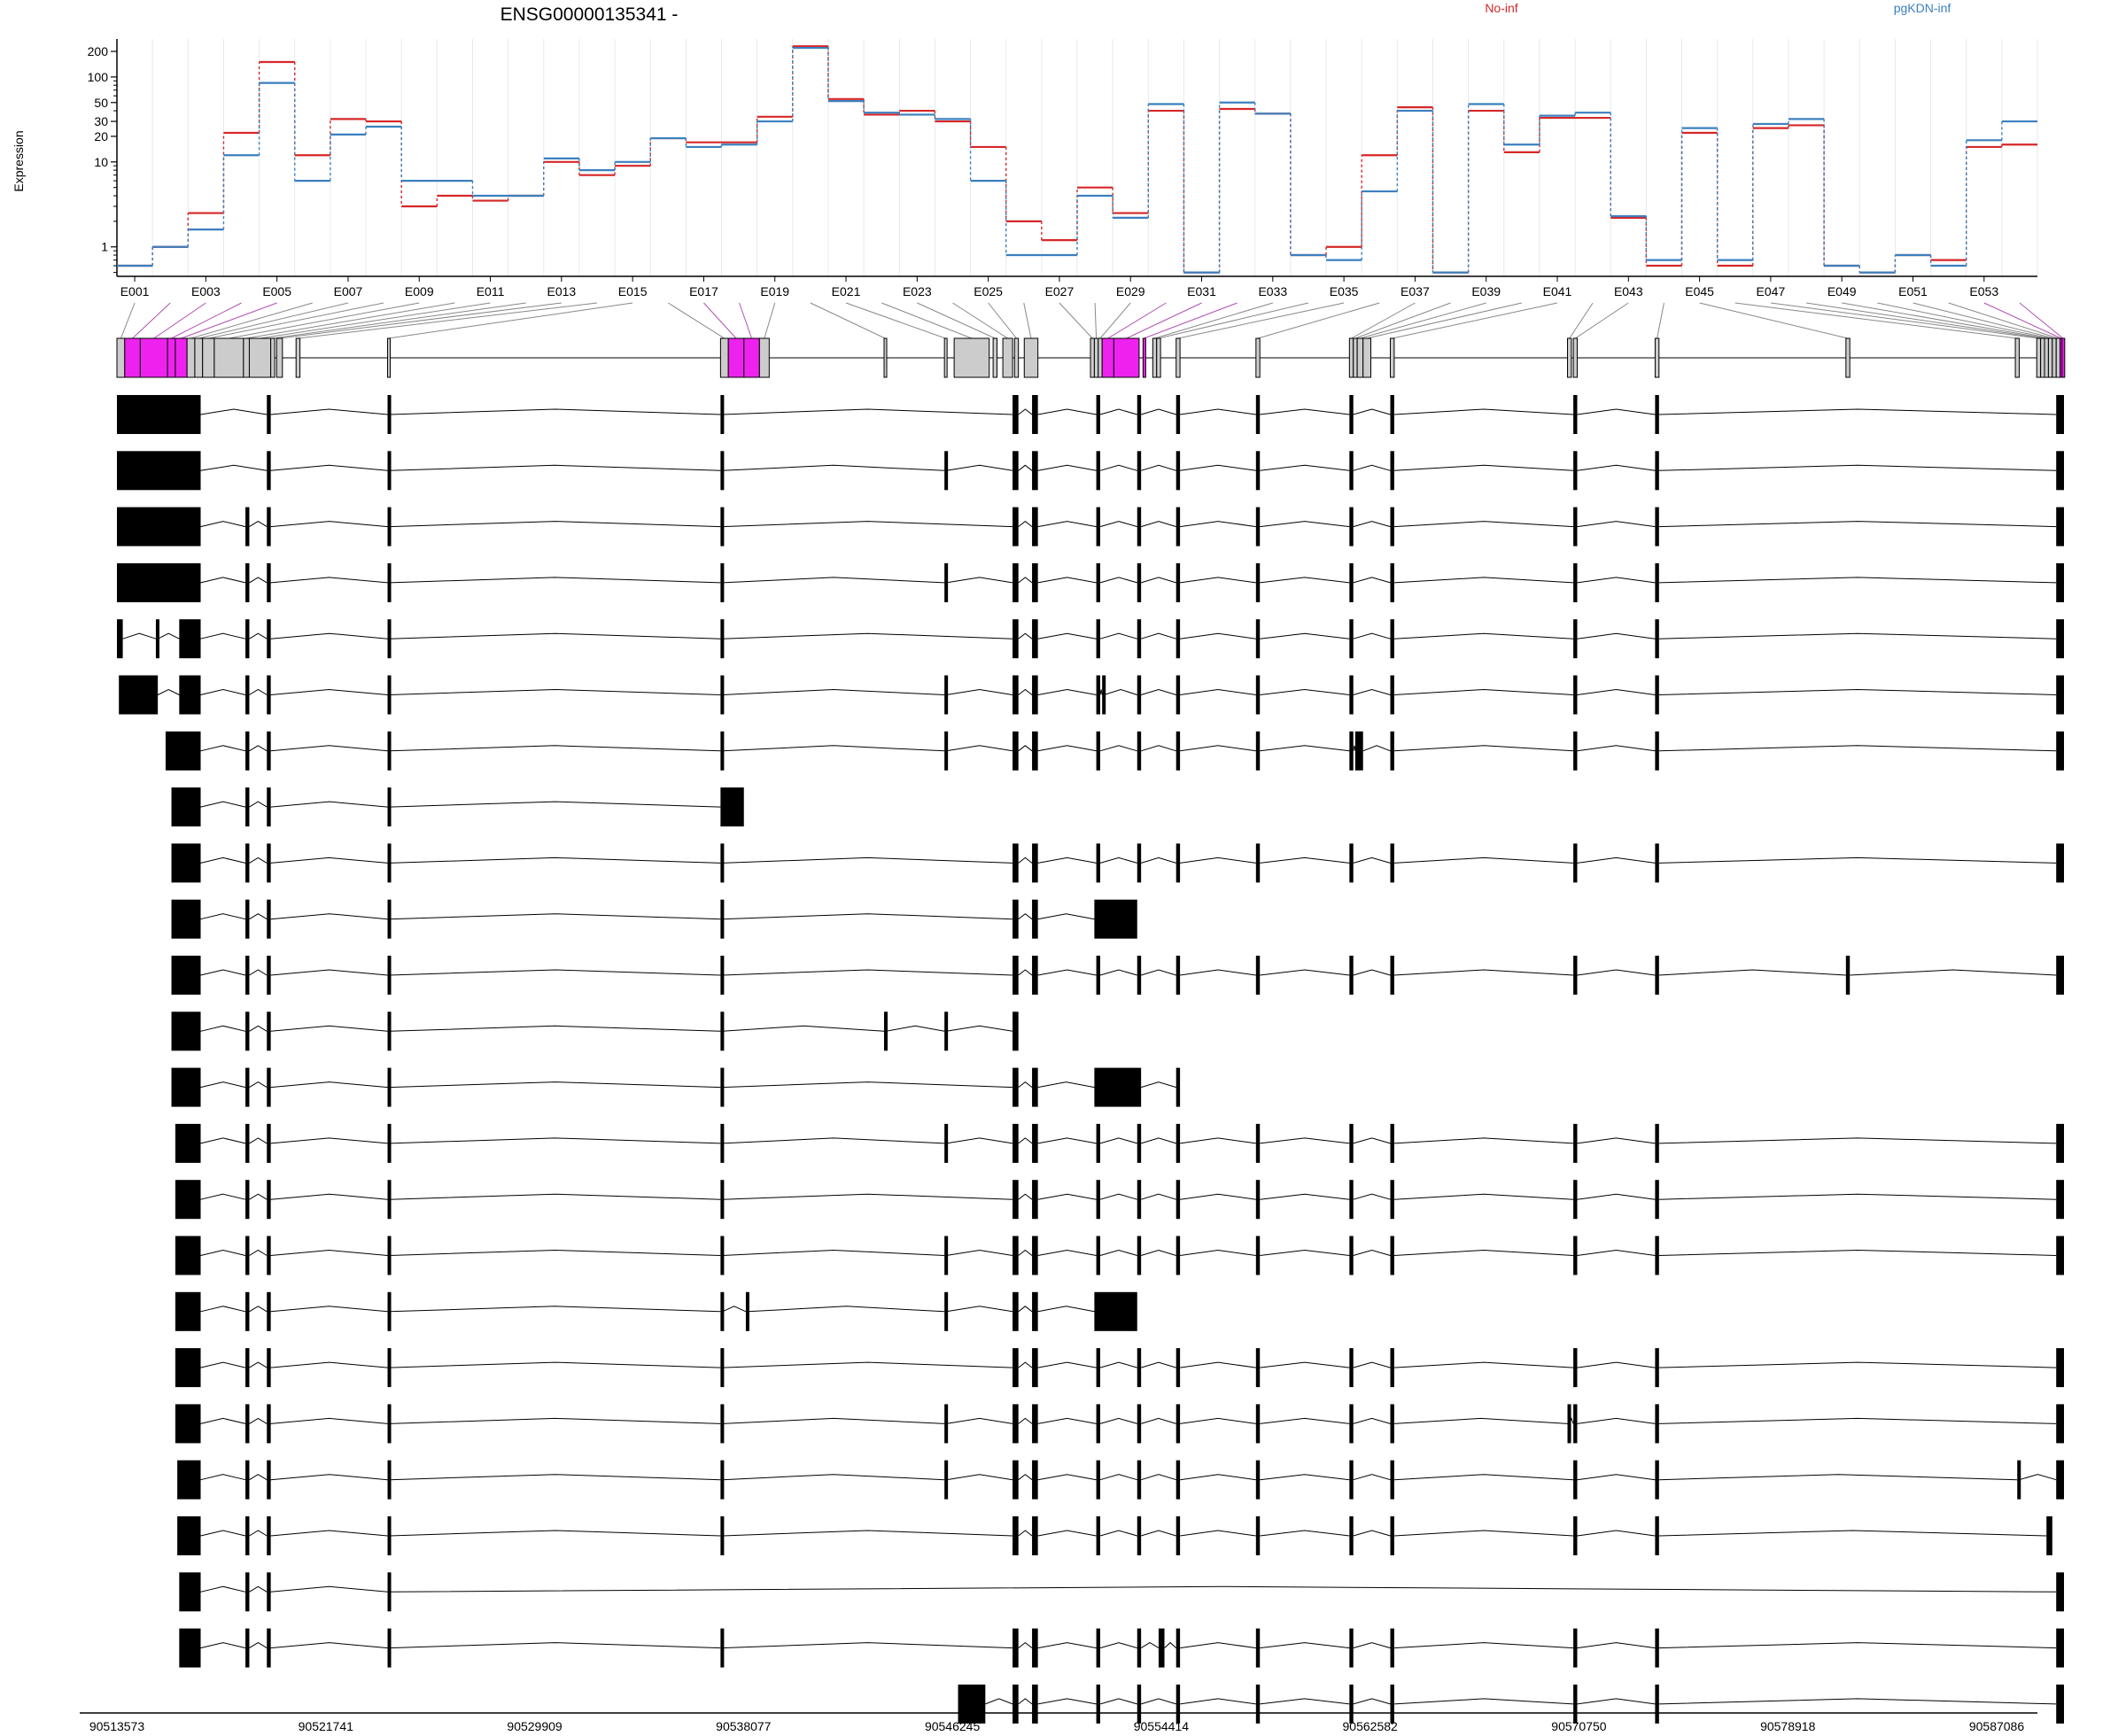 The height and width of the screenshot is (1736, 2126). I want to click on exon-tick-label: E051, so click(1913, 291).